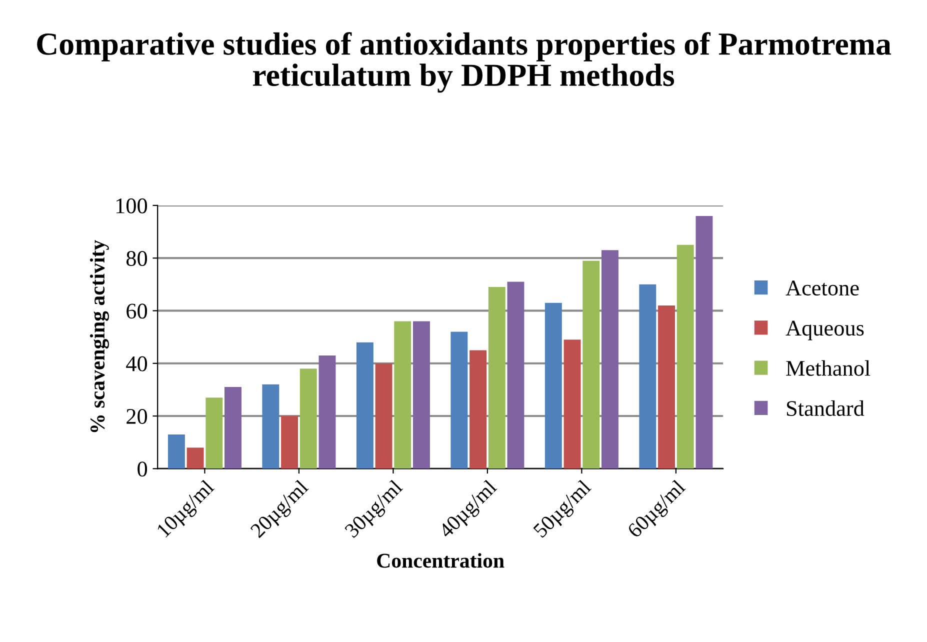 The height and width of the screenshot is (642, 927). What do you see at coordinates (825, 408) in the screenshot?
I see `legend-label: Standard` at bounding box center [825, 408].